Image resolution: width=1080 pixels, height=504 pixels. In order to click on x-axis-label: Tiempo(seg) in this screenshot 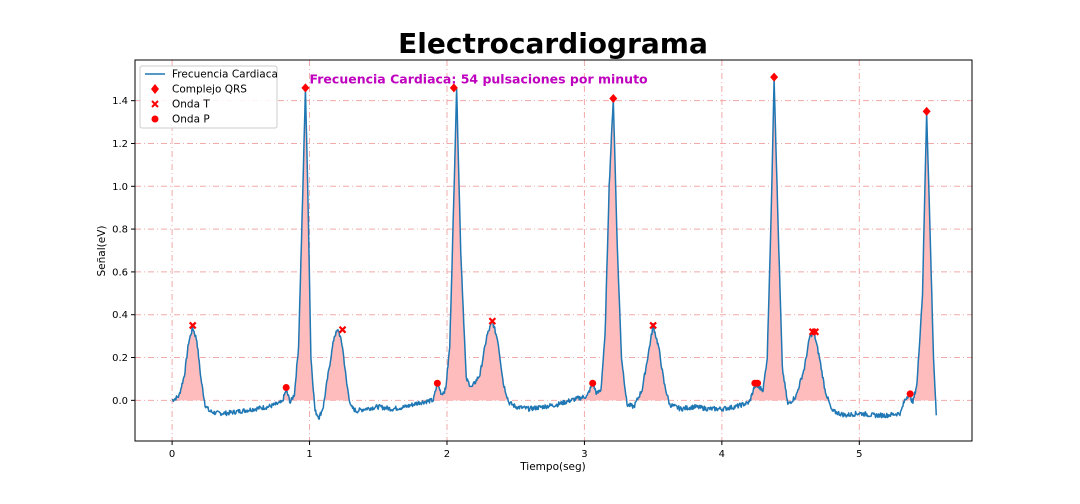, I will do `click(552, 467)`.